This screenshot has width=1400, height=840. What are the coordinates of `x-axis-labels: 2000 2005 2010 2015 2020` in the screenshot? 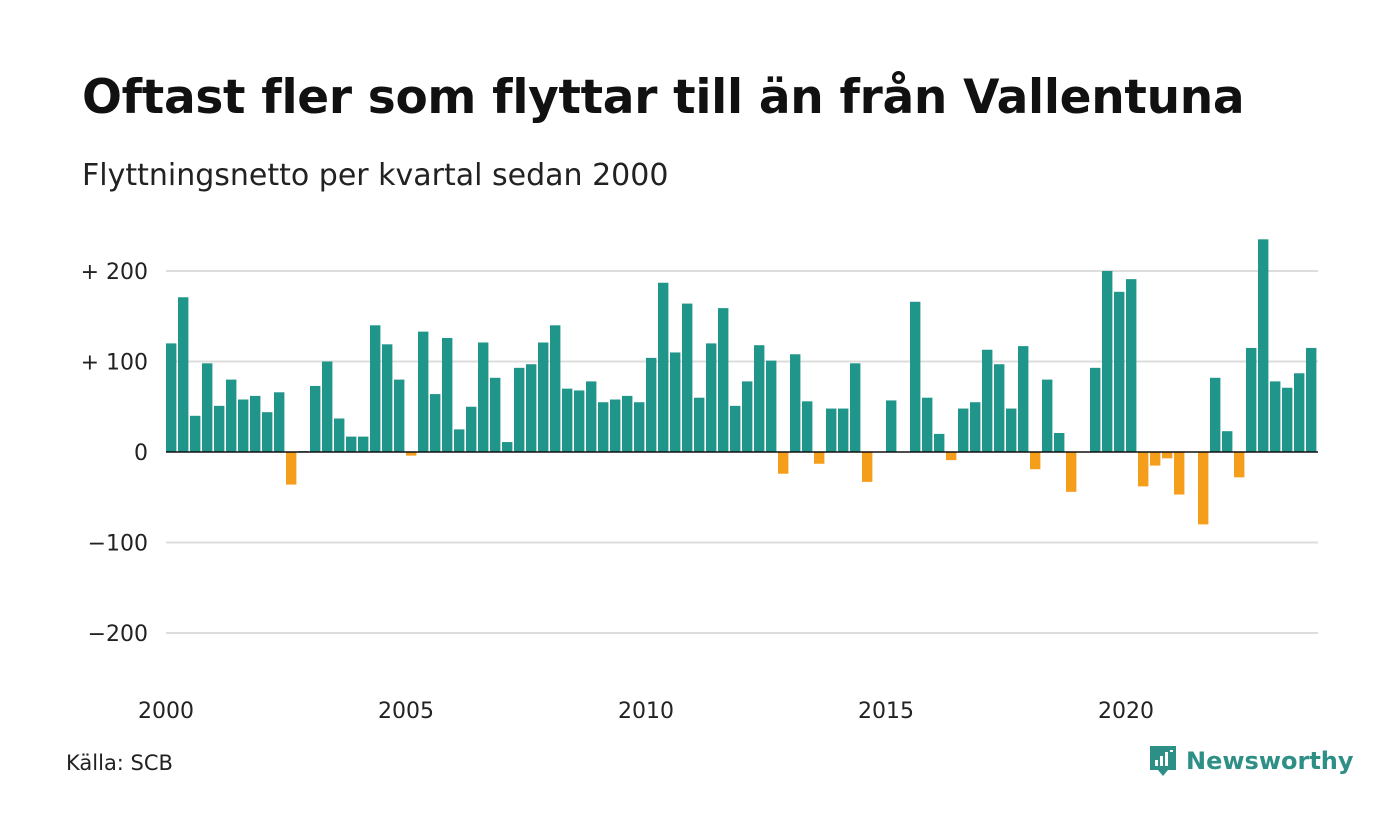 It's located at (646, 711).